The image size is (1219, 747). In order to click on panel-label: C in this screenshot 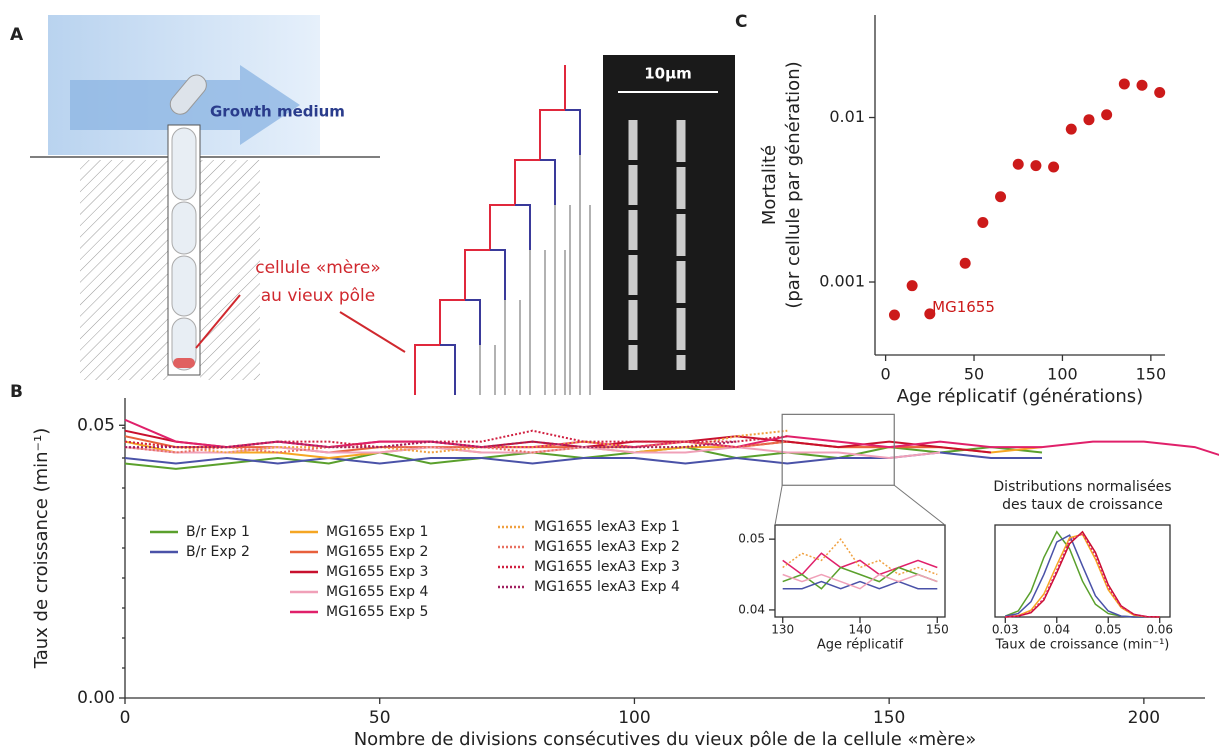, I will do `click(741, 22)`.